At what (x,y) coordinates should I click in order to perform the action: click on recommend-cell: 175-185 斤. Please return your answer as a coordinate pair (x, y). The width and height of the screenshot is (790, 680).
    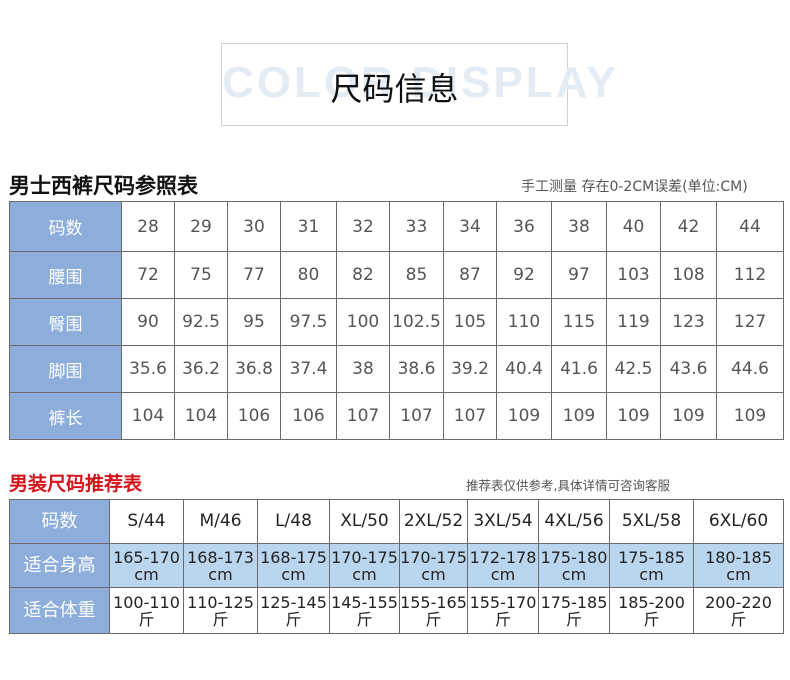
    Looking at the image, I should click on (574, 610).